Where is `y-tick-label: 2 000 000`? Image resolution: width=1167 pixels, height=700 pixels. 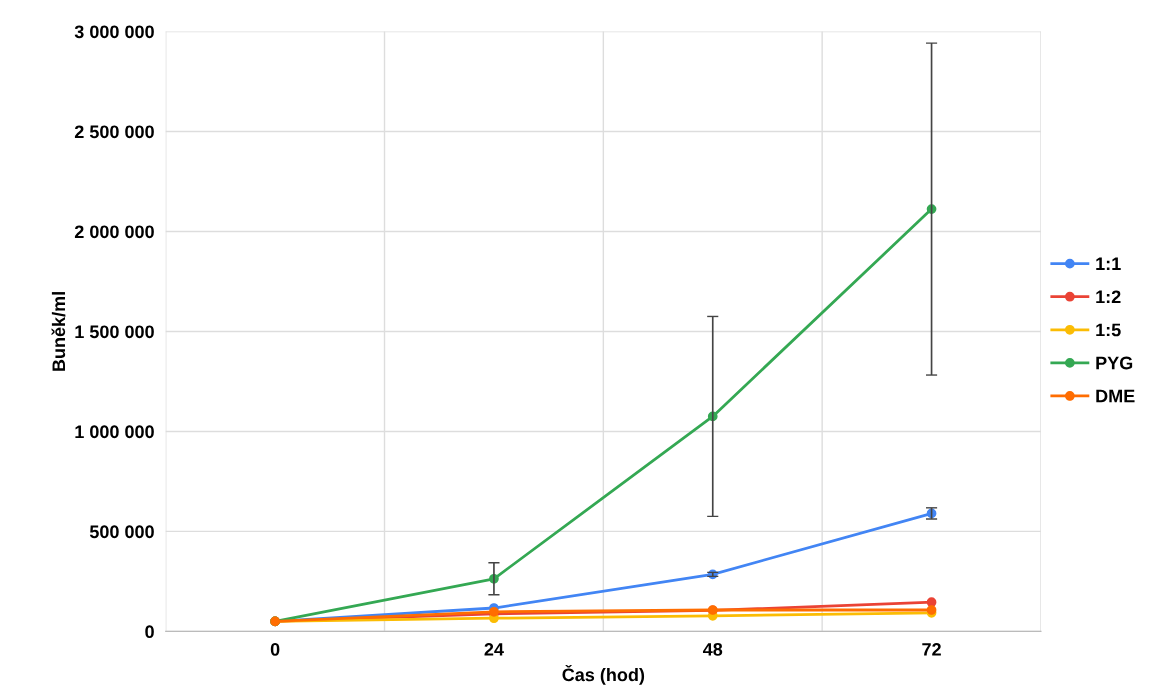
y-tick-label: 2 000 000 is located at coordinates (114, 232).